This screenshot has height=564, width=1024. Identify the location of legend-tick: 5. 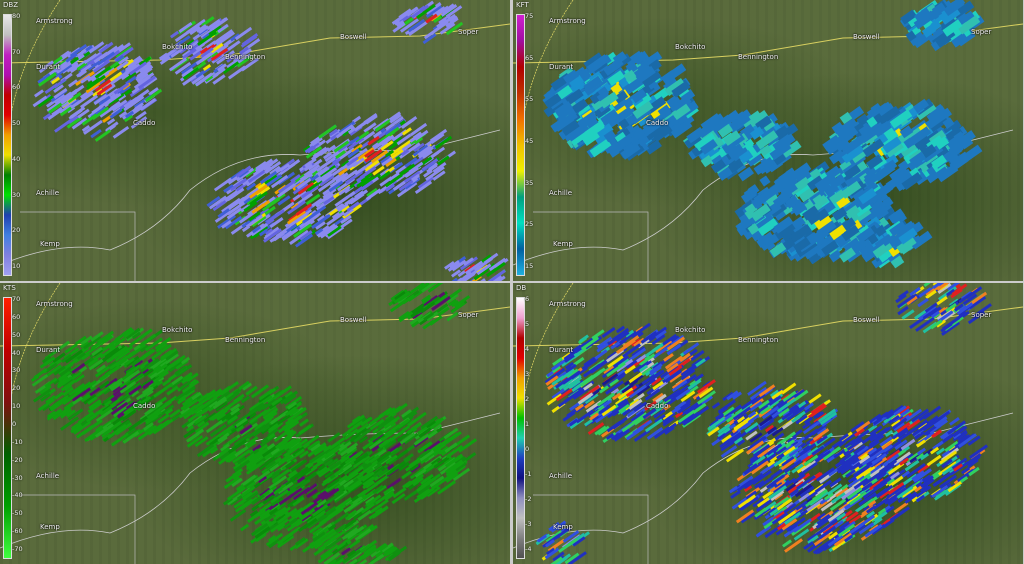
(527, 324).